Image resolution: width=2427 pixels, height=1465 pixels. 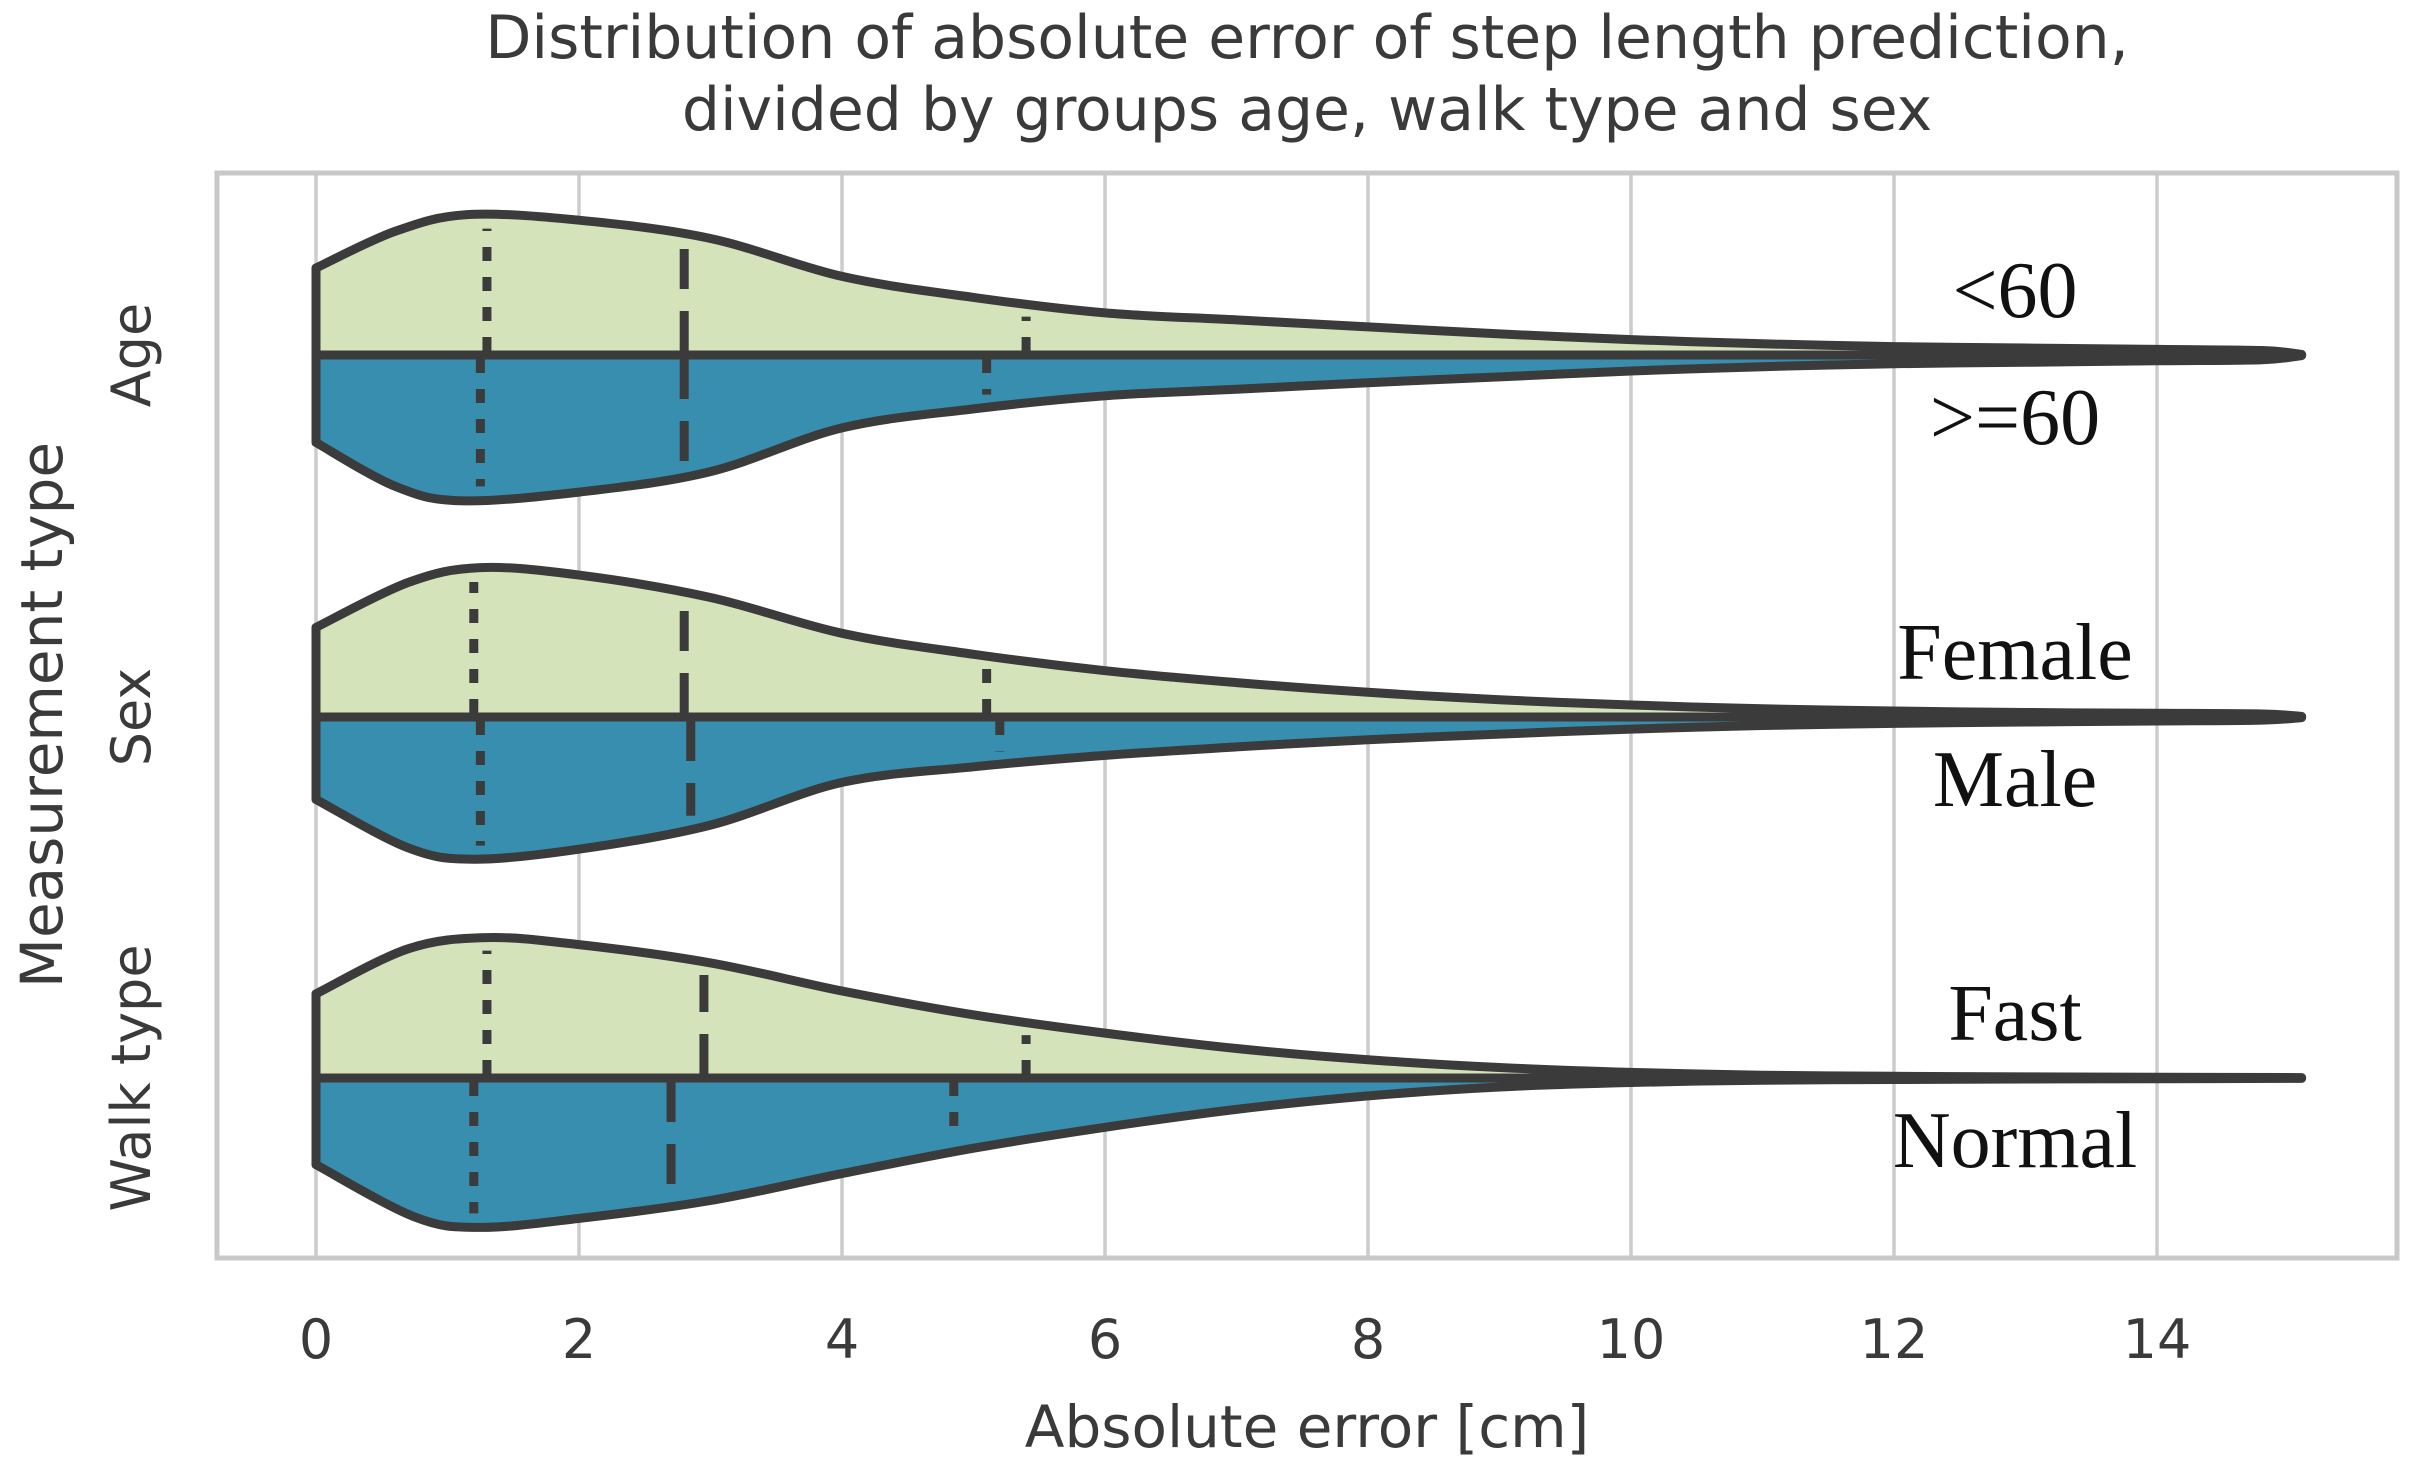 I want to click on y-axis-ticks: Age Sex Walk type, so click(x=131, y=757).